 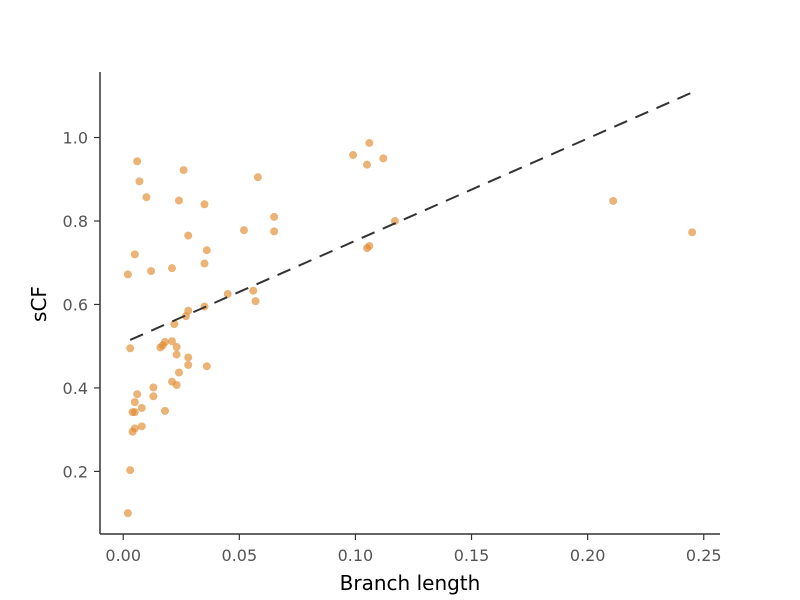 What do you see at coordinates (75, 304) in the screenshot?
I see `y-tick-label: 0.6` at bounding box center [75, 304].